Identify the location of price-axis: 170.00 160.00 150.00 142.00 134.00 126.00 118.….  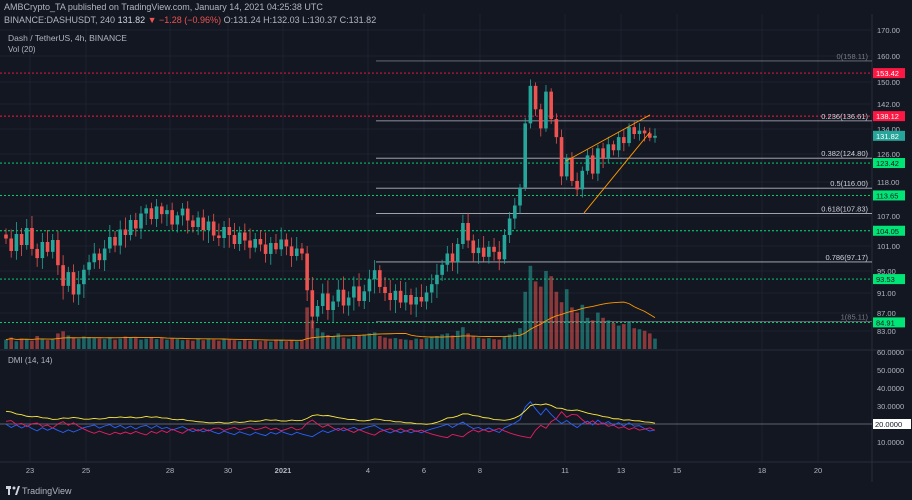
(892, 236).